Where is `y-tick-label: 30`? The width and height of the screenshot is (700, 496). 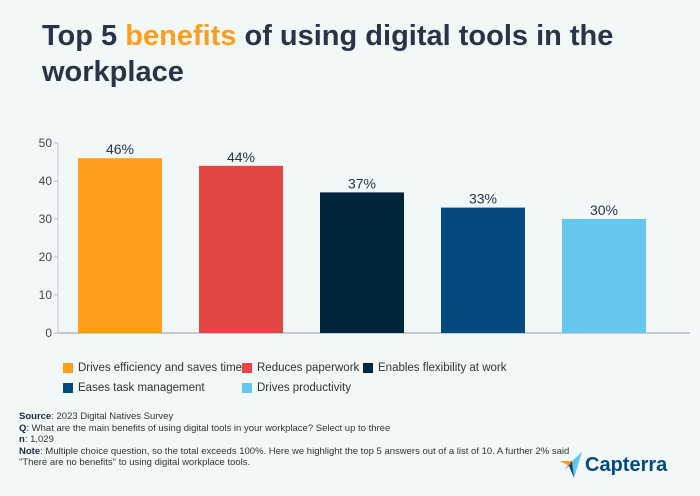 y-tick-label: 30 is located at coordinates (46, 219).